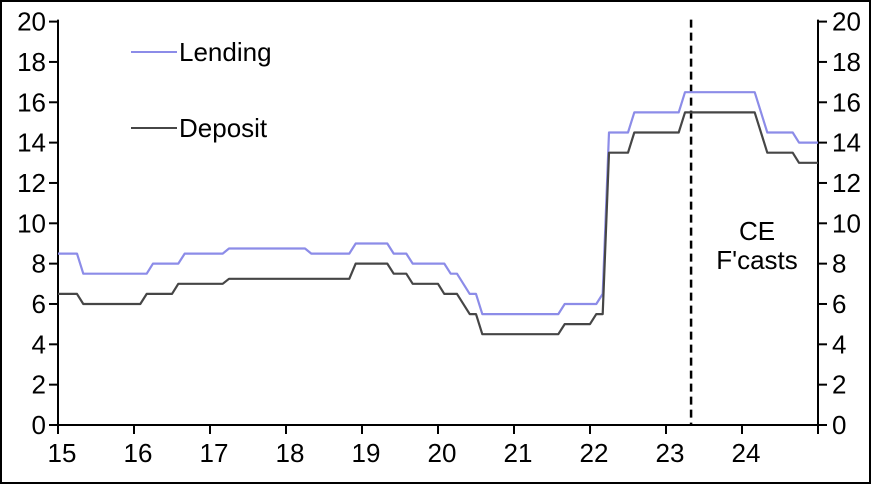 This screenshot has width=871, height=484. I want to click on legend-item-lending: Lending, so click(201, 52).